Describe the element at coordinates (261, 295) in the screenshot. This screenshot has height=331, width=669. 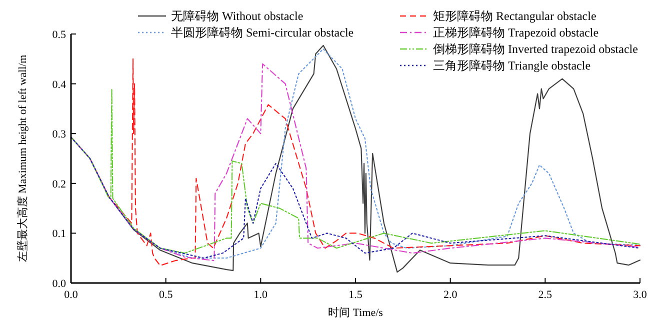
I see `x-tick-label: 1.0` at that location.